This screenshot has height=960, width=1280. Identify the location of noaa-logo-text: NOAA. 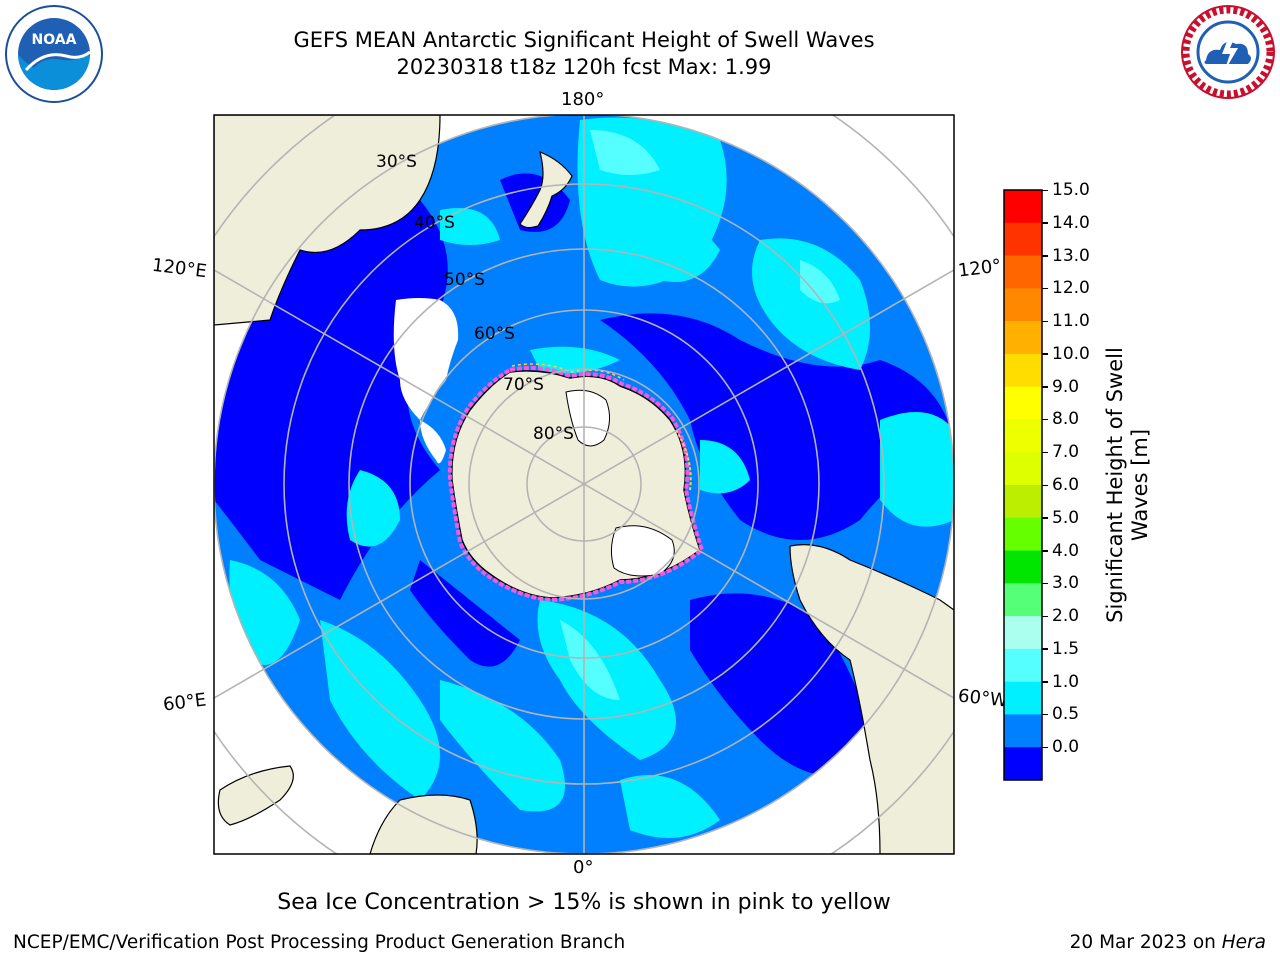
(54, 40).